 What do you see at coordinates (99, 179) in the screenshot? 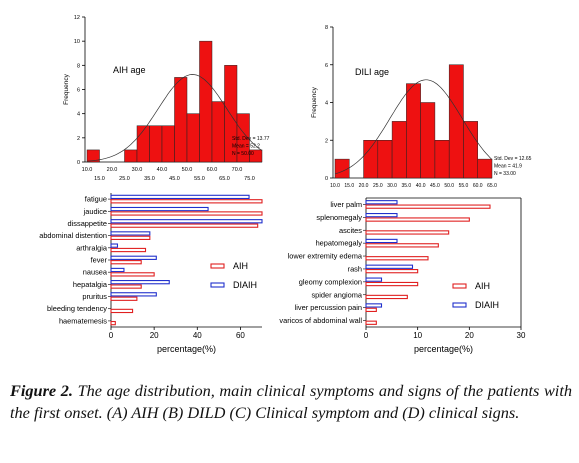
I see `panel-a-x-tick-label: 15.0` at bounding box center [99, 179].